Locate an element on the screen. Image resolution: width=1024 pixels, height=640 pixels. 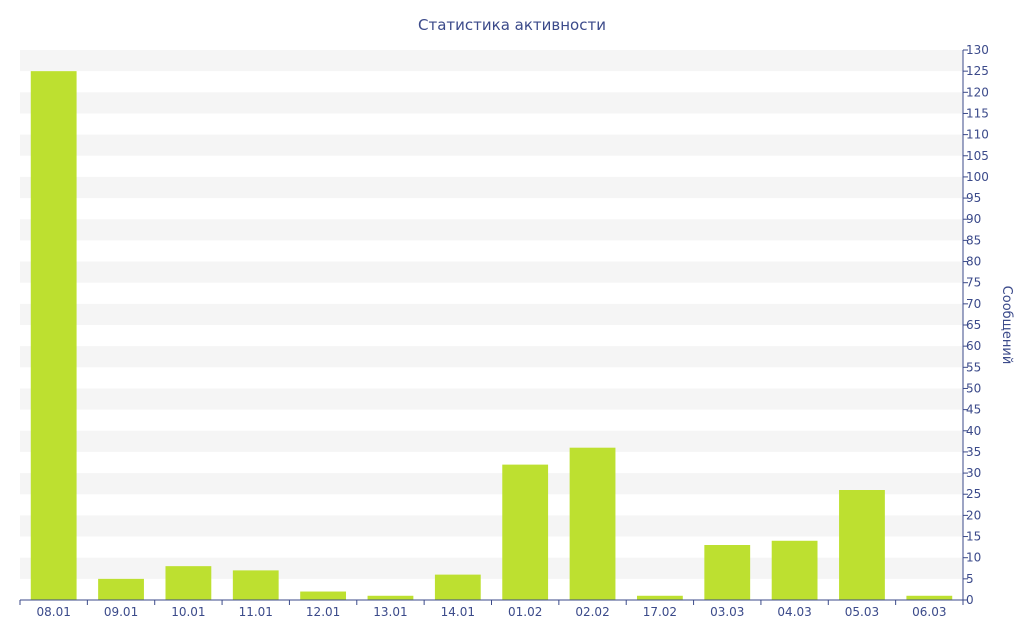
x-tick-label: 02.02 is located at coordinates (592, 612).